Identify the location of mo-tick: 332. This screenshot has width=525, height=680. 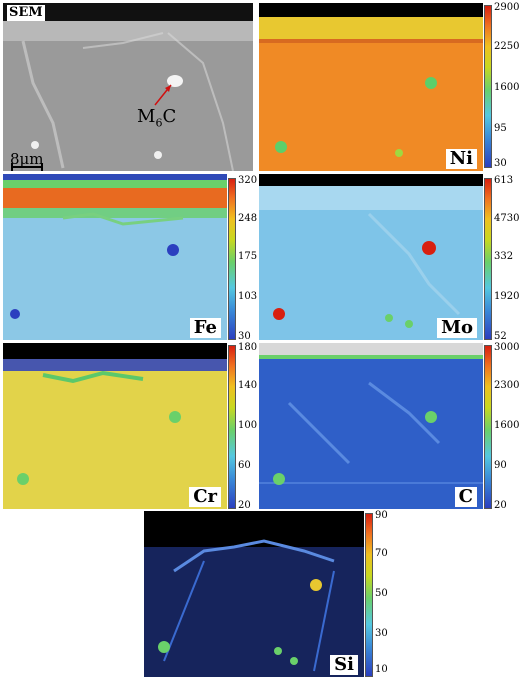
(504, 256).